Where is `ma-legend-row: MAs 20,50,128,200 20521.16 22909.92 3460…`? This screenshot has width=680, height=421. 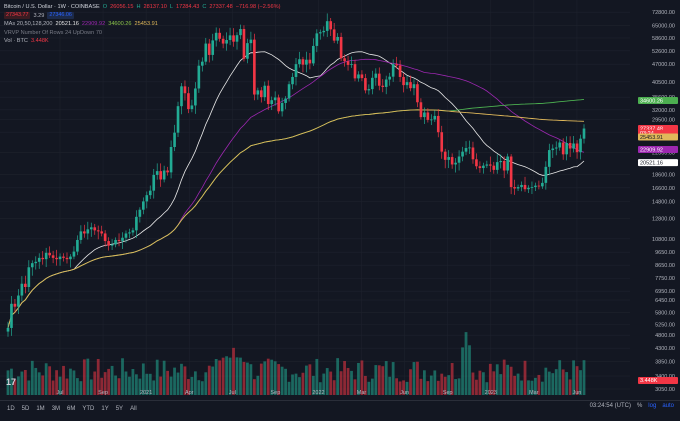 ma-legend-row: MAs 20,50,128,200 20521.16 22909.92 3460… is located at coordinates (142, 24).